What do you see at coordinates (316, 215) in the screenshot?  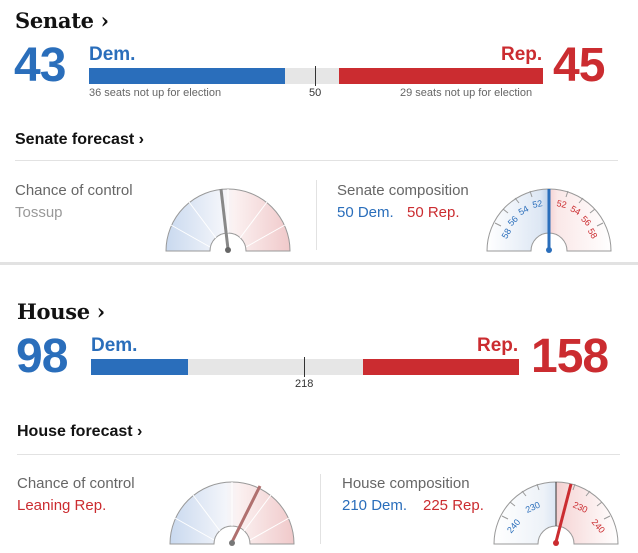 I see `senate-vertical-divider` at bounding box center [316, 215].